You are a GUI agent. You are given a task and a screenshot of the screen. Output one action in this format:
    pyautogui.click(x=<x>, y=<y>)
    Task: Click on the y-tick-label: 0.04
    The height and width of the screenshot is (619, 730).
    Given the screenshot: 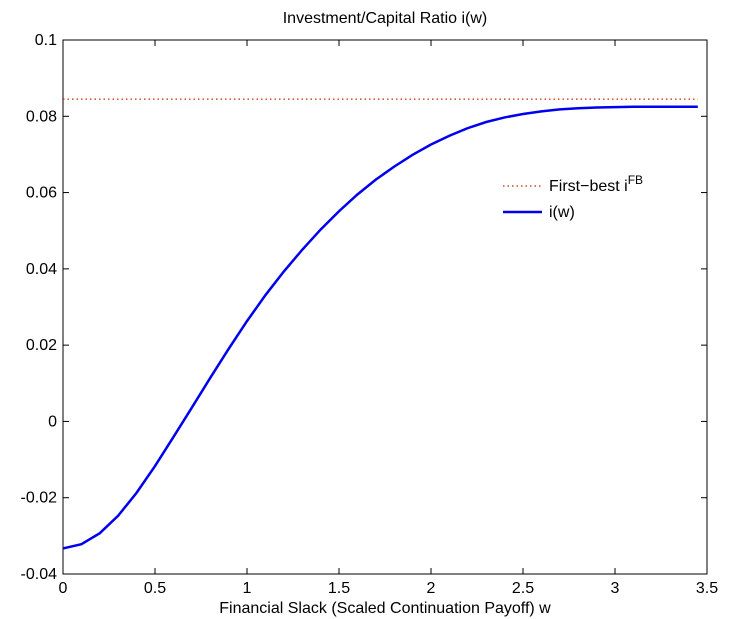 What is the action you would take?
    pyautogui.click(x=41, y=269)
    